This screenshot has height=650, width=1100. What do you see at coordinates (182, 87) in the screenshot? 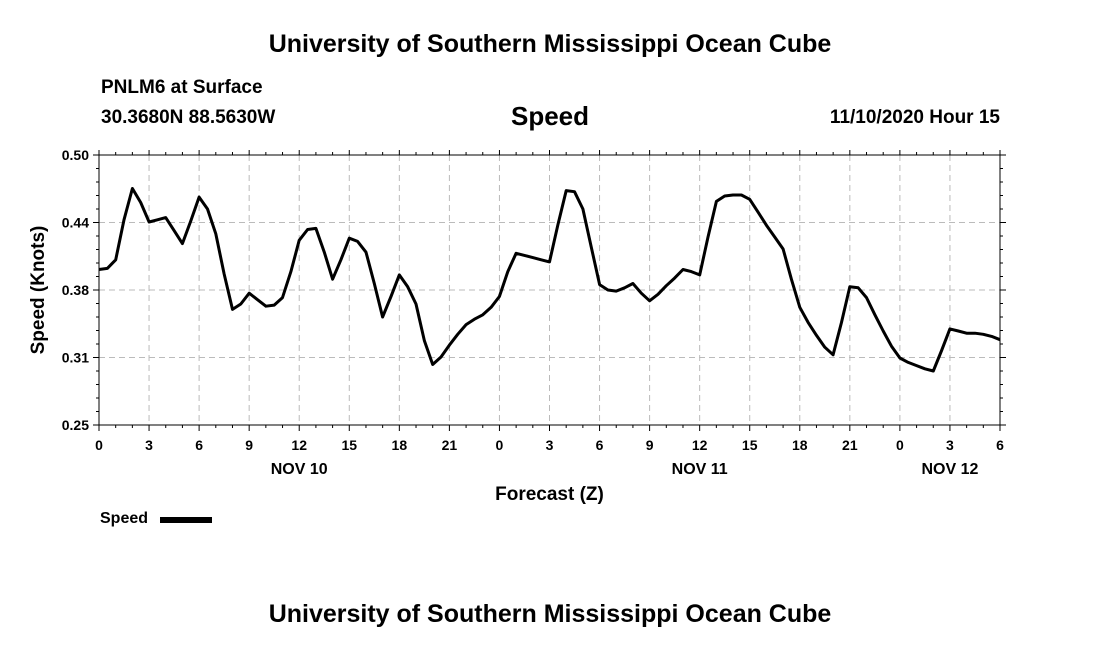
I see `station-label: PNLM6 at Surface` at bounding box center [182, 87].